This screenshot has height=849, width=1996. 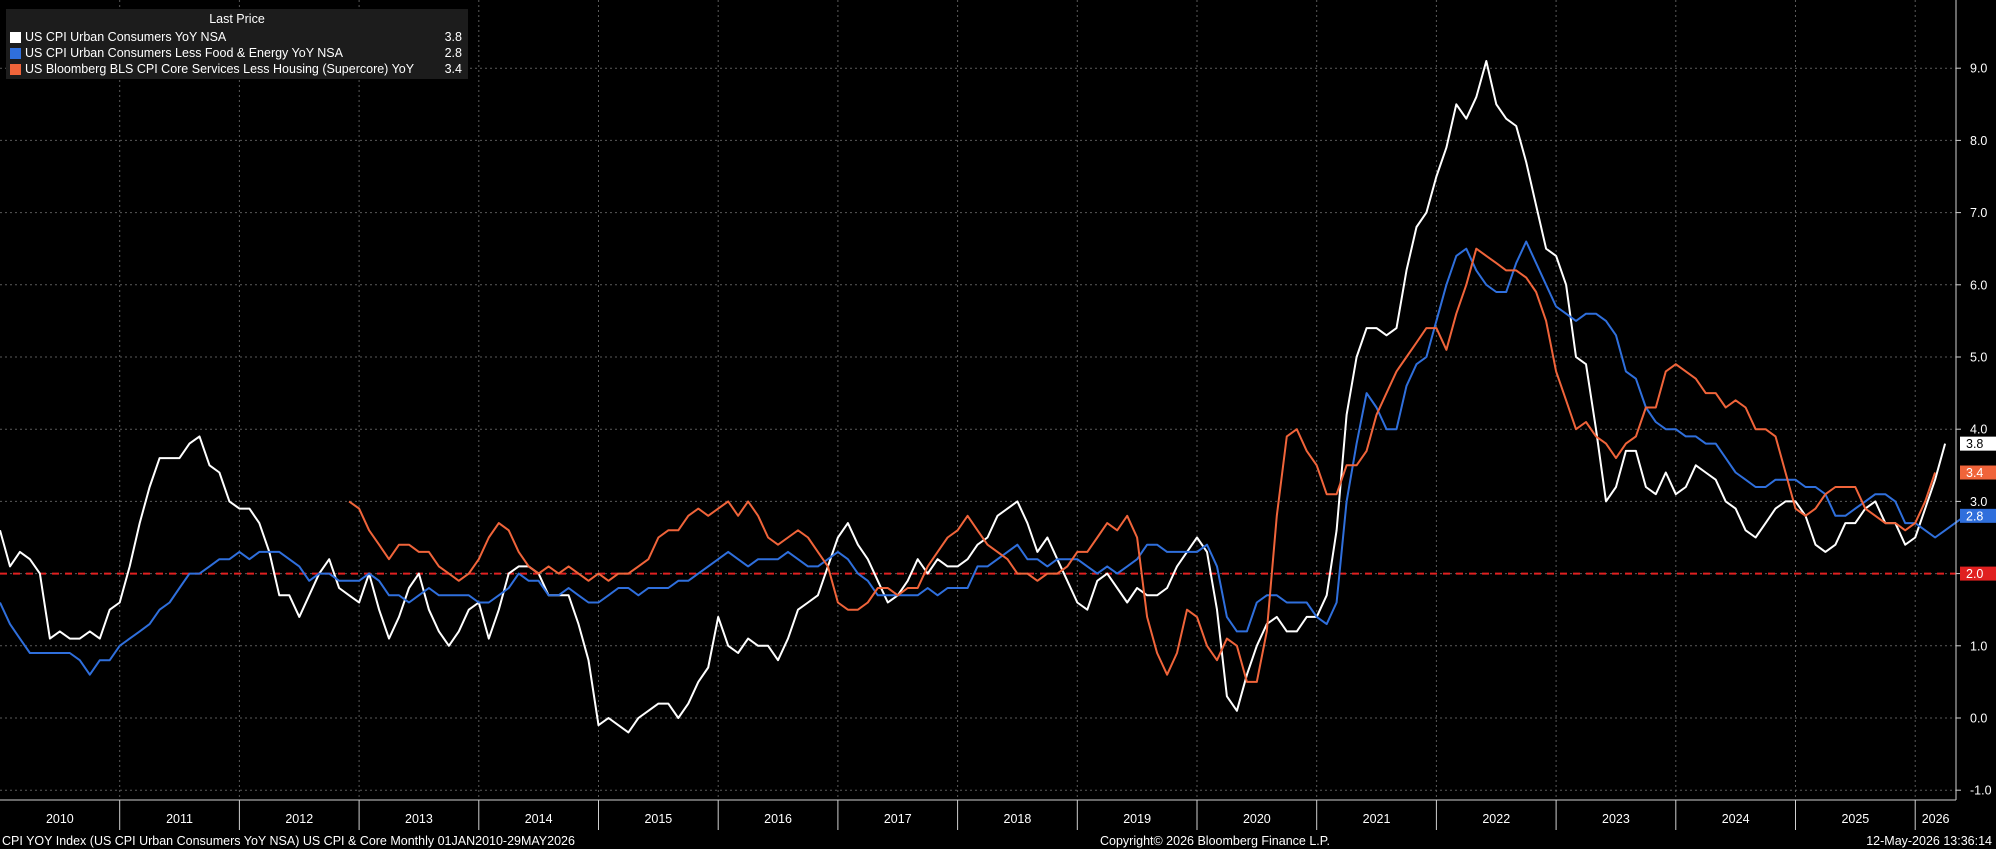 I want to click on reference-value-tag, so click(x=1978, y=573).